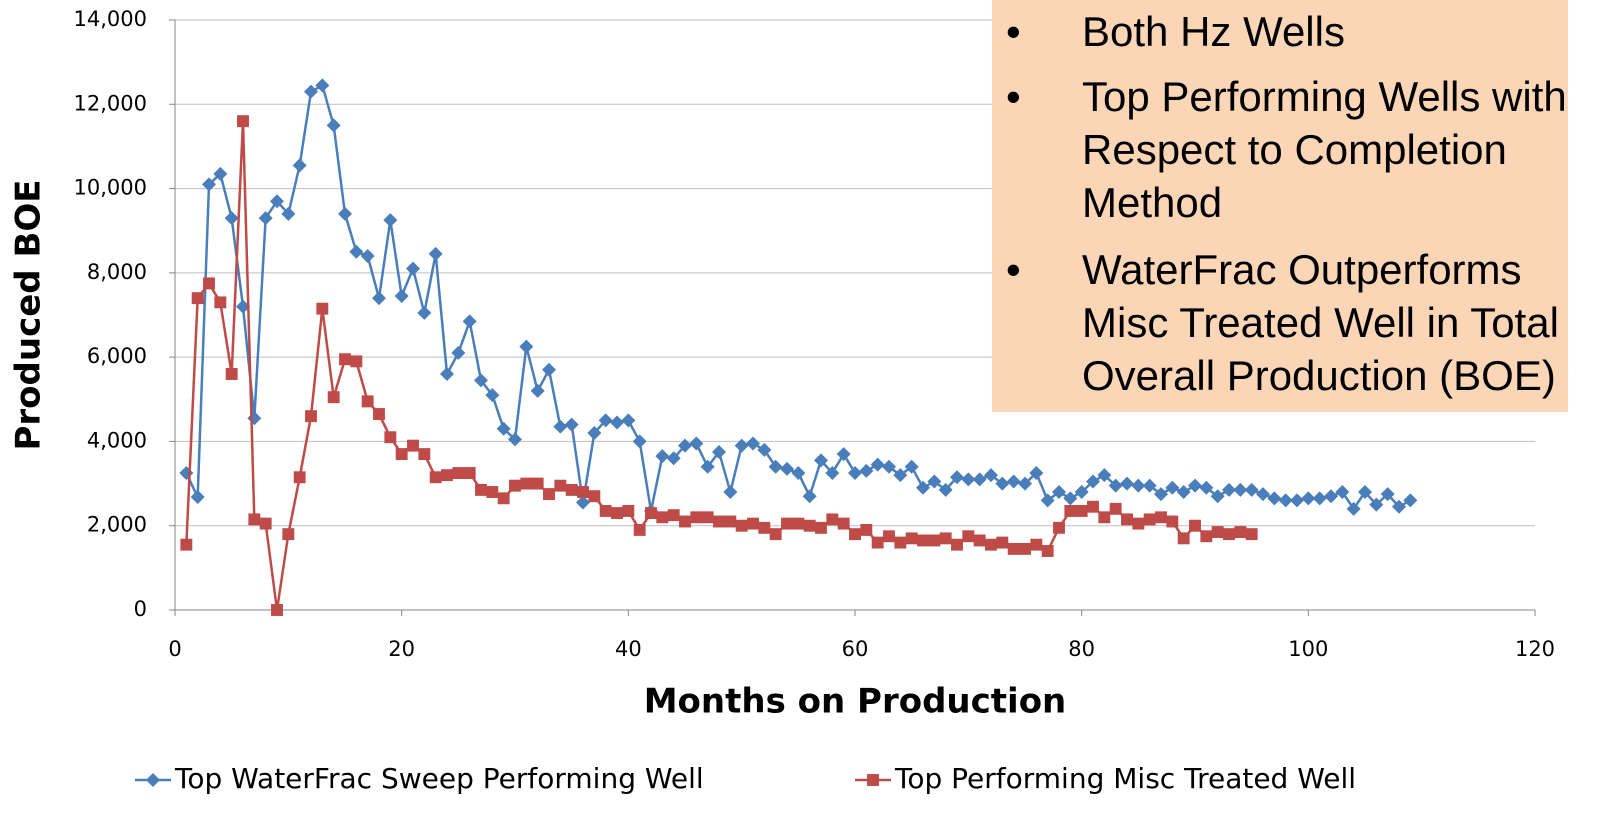 This screenshot has width=1608, height=819. I want to click on legend-label: Top Performing Misc Treated Well, so click(1125, 778).